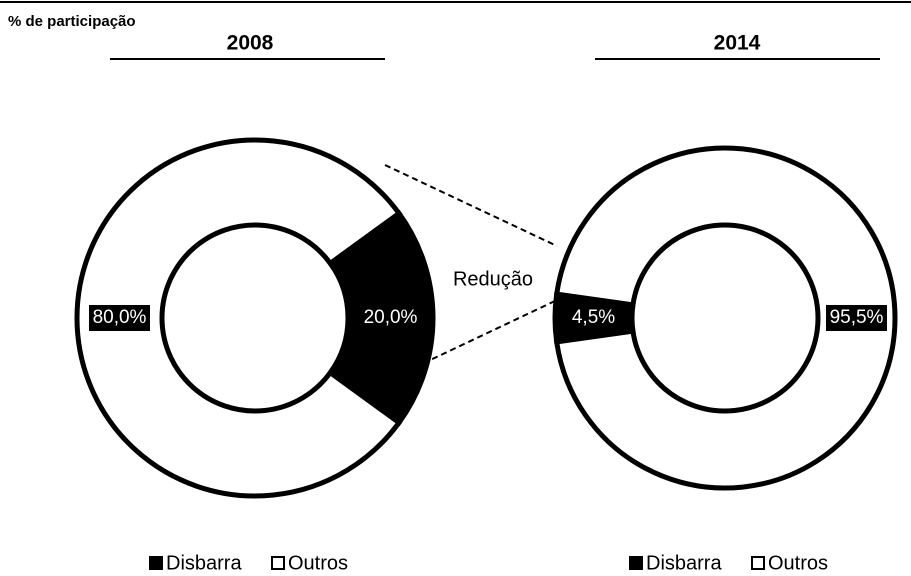 This screenshot has width=911, height=576. I want to click on chart-title: % de participação, so click(72, 21).